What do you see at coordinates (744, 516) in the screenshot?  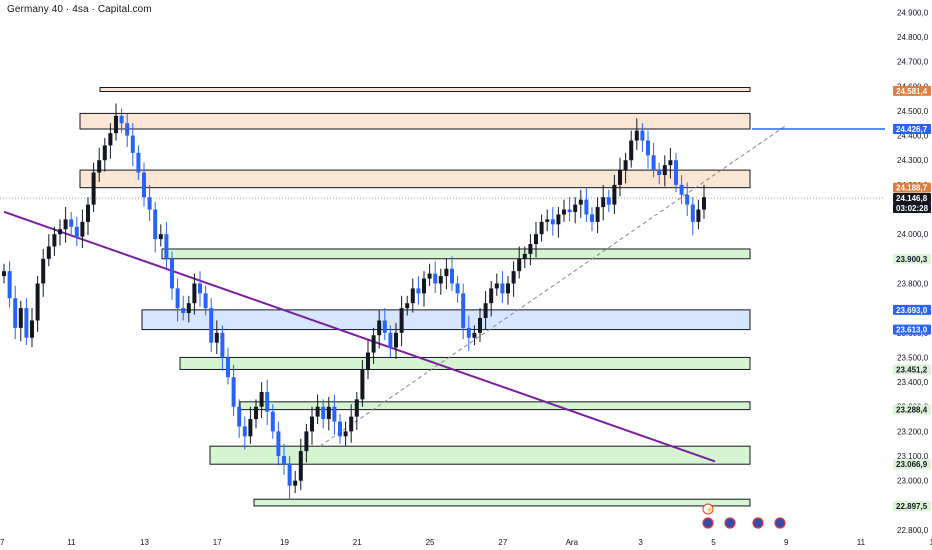 I see `event-icons: ⚡` at bounding box center [744, 516].